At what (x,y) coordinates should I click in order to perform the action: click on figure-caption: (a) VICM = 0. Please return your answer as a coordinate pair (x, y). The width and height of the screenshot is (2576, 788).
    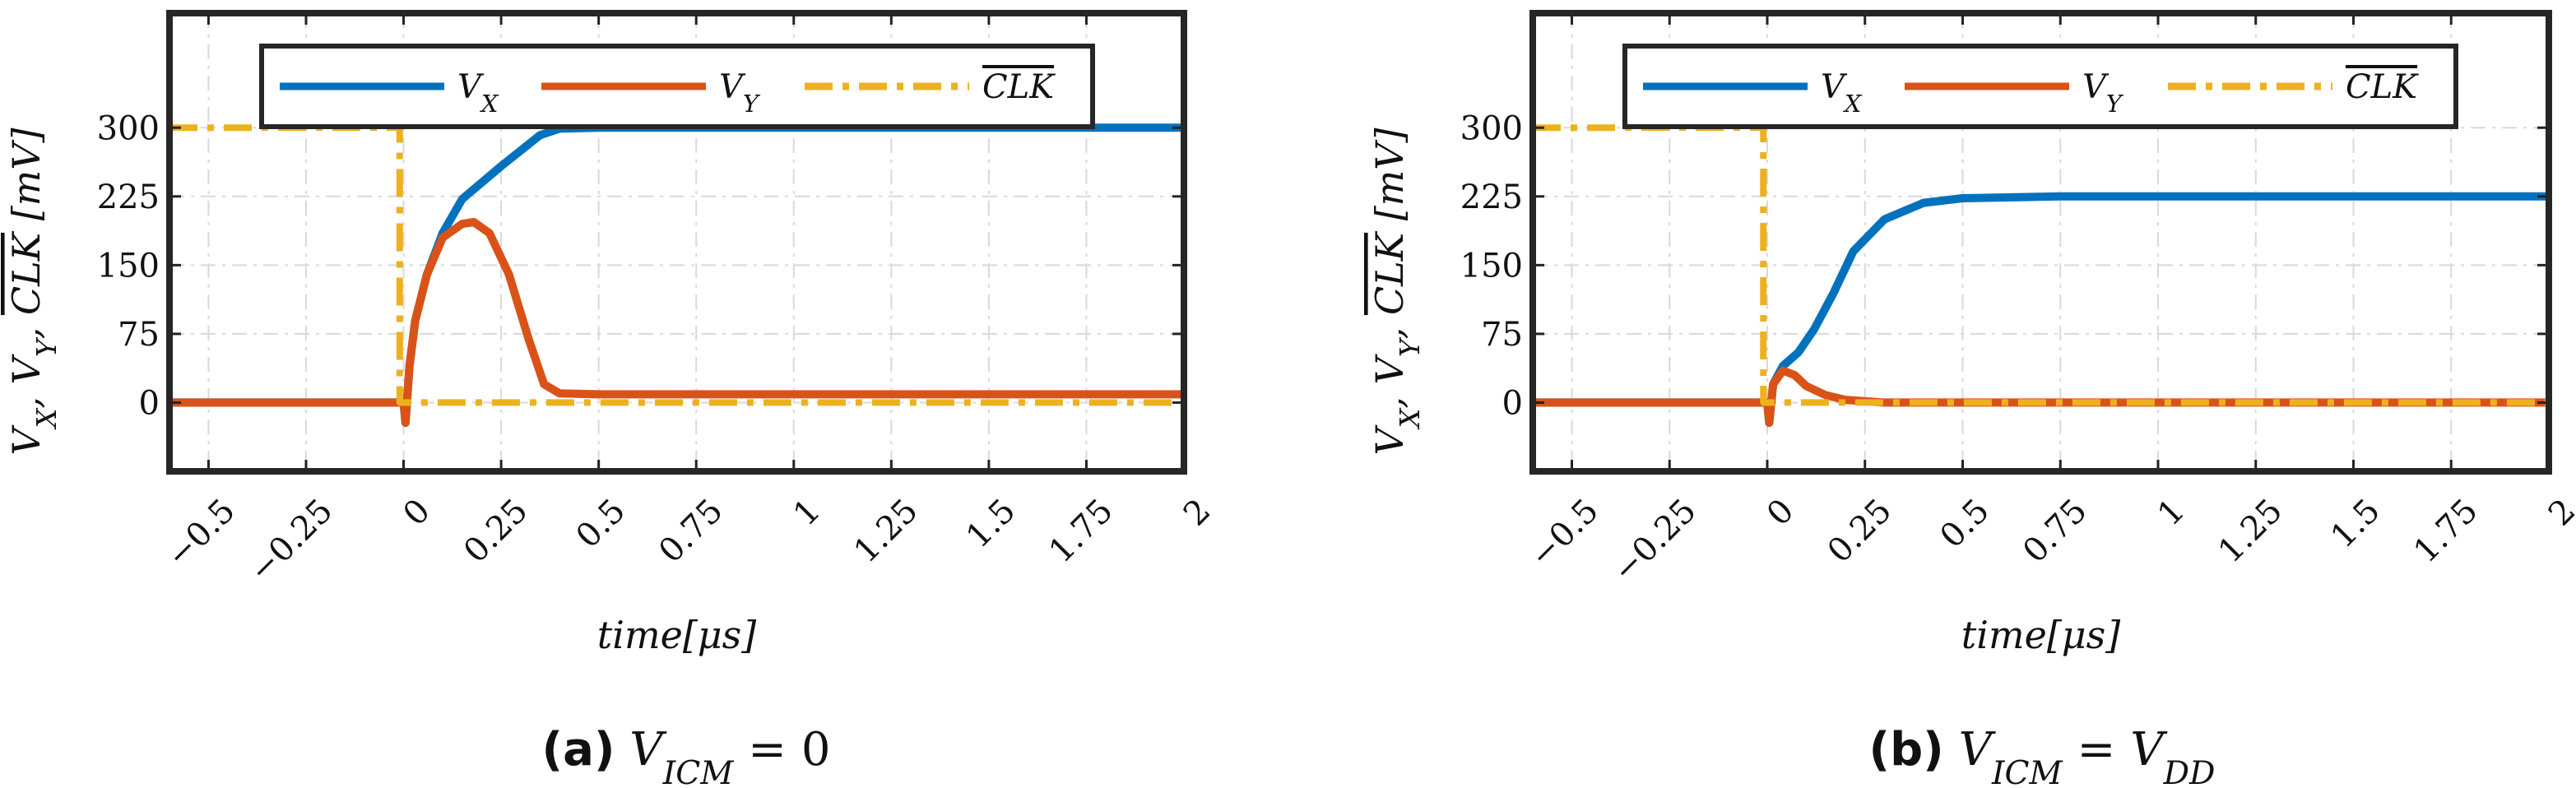
    Looking at the image, I should click on (685, 755).